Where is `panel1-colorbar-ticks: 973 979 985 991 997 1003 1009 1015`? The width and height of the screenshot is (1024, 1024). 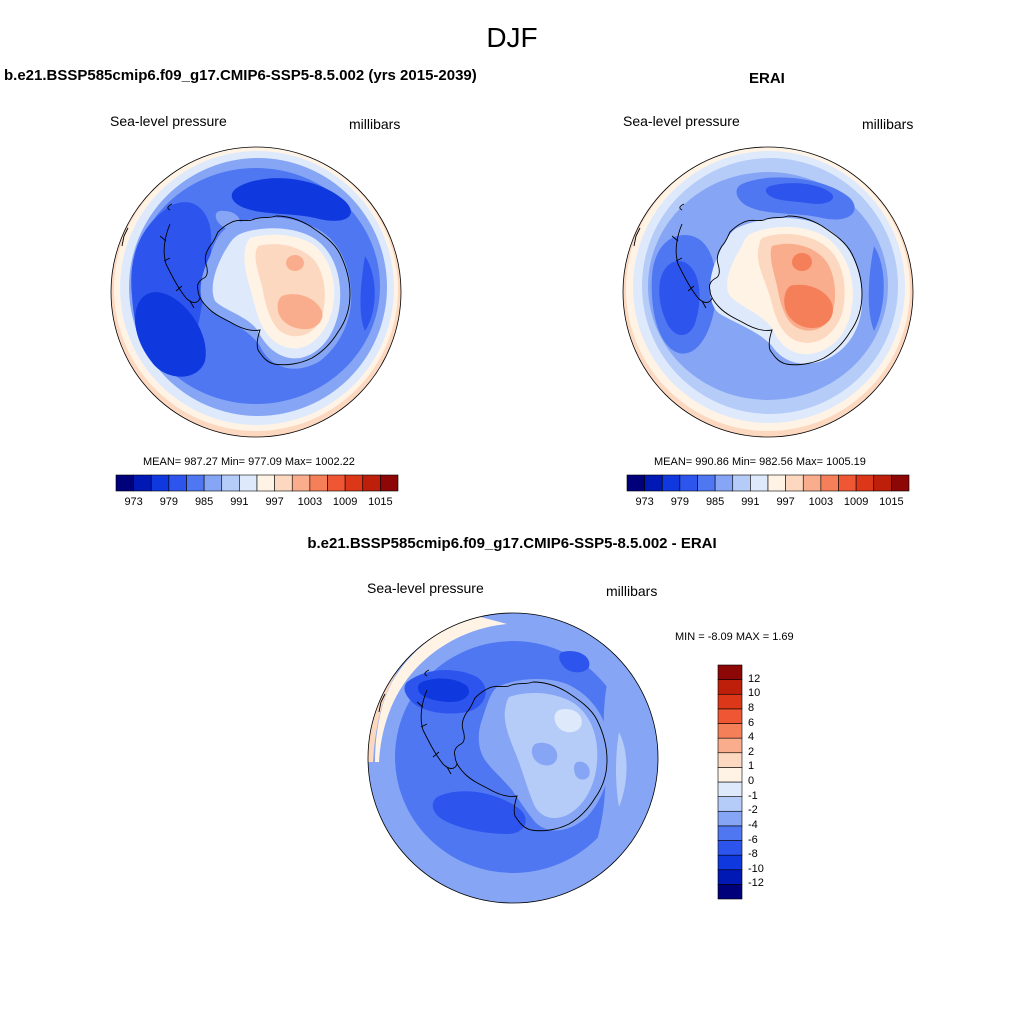
panel1-colorbar-ticks: 973 979 985 991 997 1003 1009 1015 is located at coordinates (257, 503).